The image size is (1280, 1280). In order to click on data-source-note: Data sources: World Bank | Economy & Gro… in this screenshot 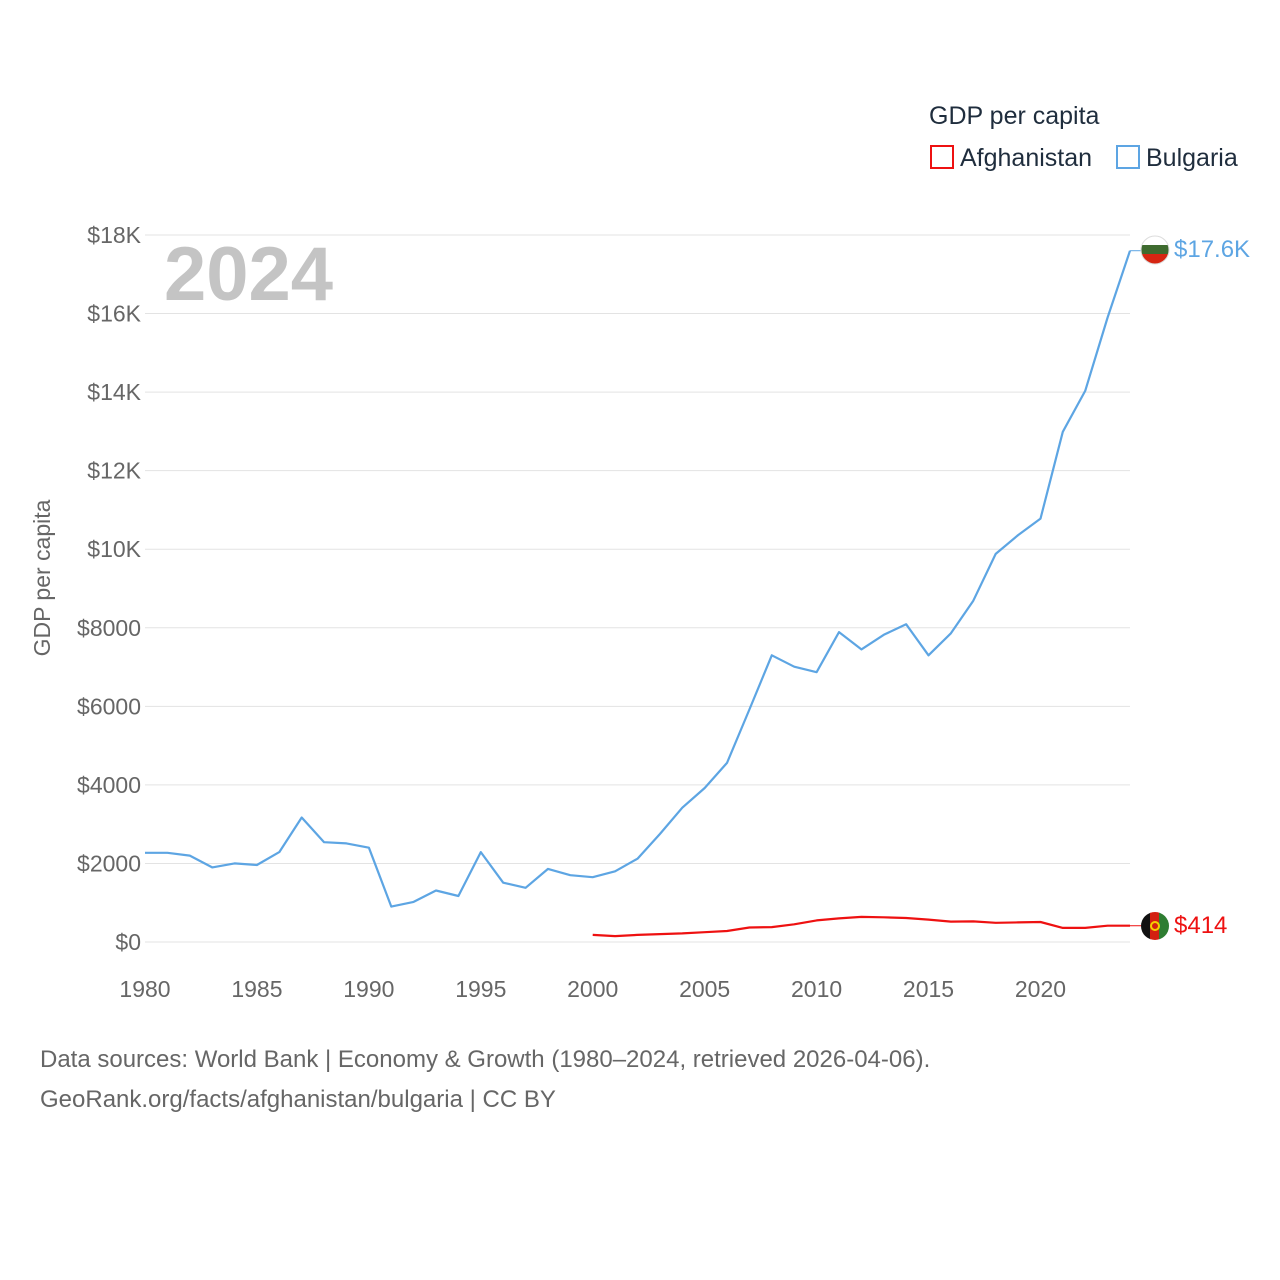, I will do `click(485, 1059)`.